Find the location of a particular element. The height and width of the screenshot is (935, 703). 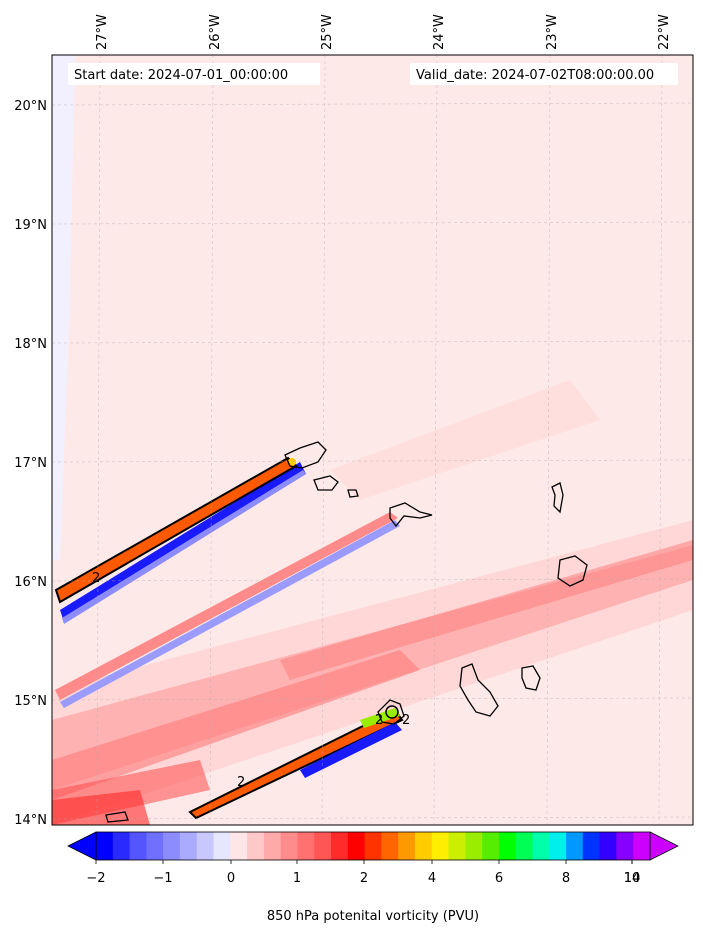

colorbar-tick-label: 14 is located at coordinates (632, 878).